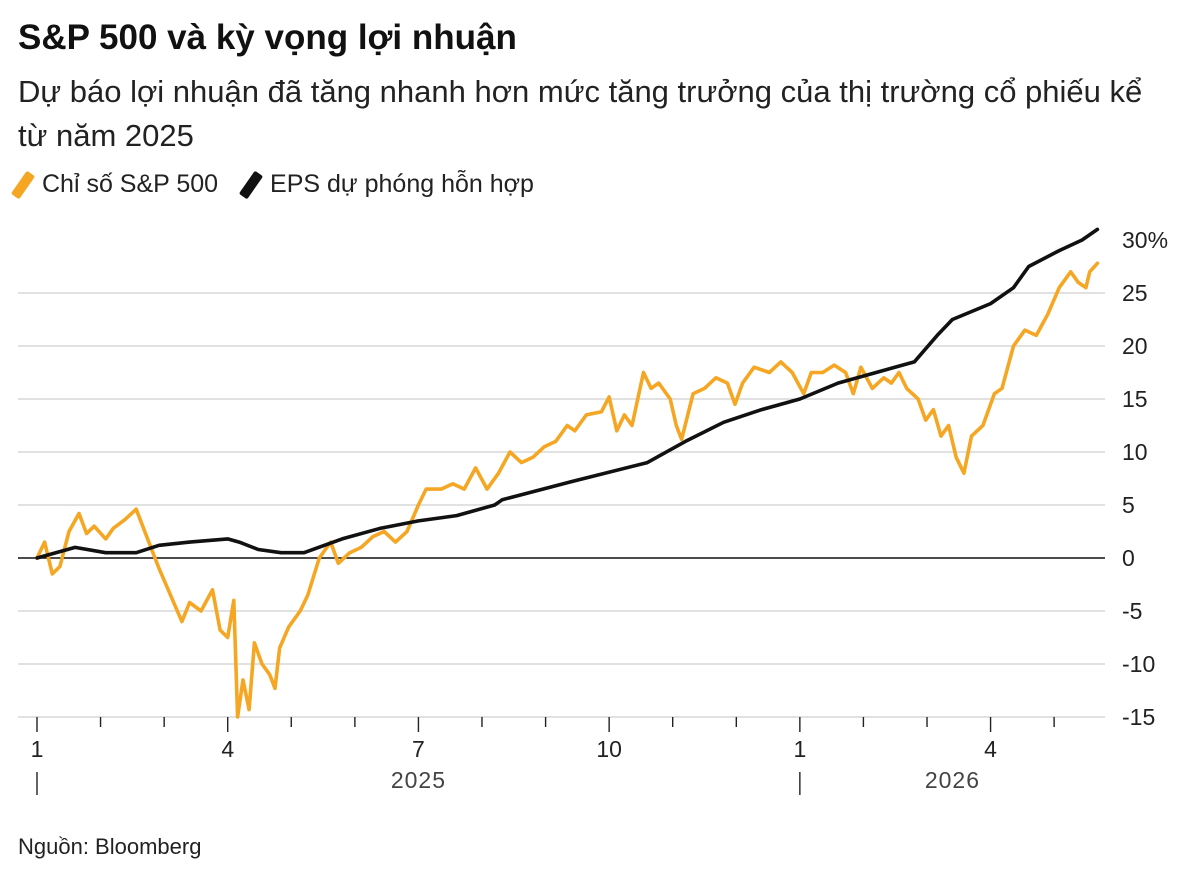  I want to click on year-label: 2025, so click(418, 780).